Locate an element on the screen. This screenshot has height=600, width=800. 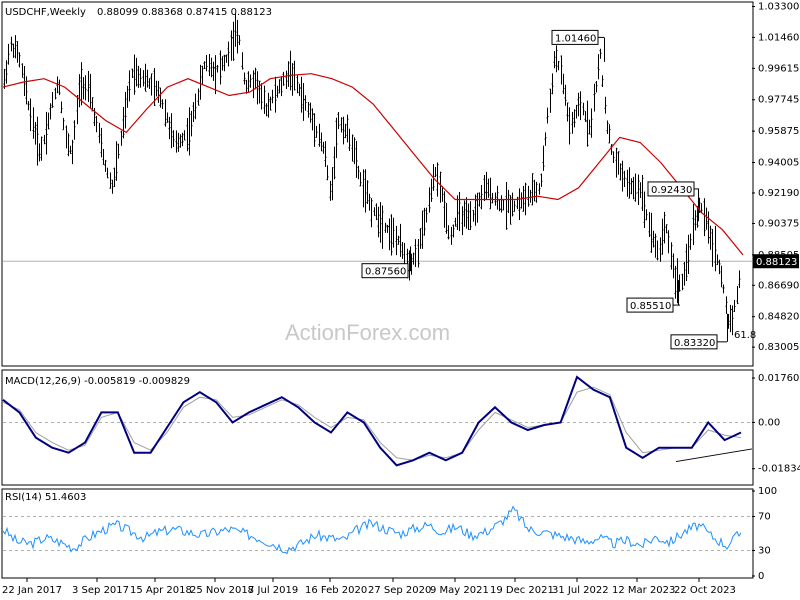
x-tick-label: 25 Nov 2018 is located at coordinates (222, 590).